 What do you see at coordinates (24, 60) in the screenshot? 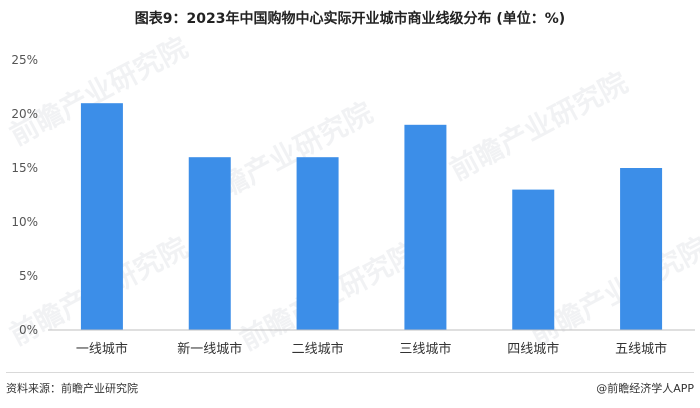
I see `y-tick-label: 25%` at bounding box center [24, 60].